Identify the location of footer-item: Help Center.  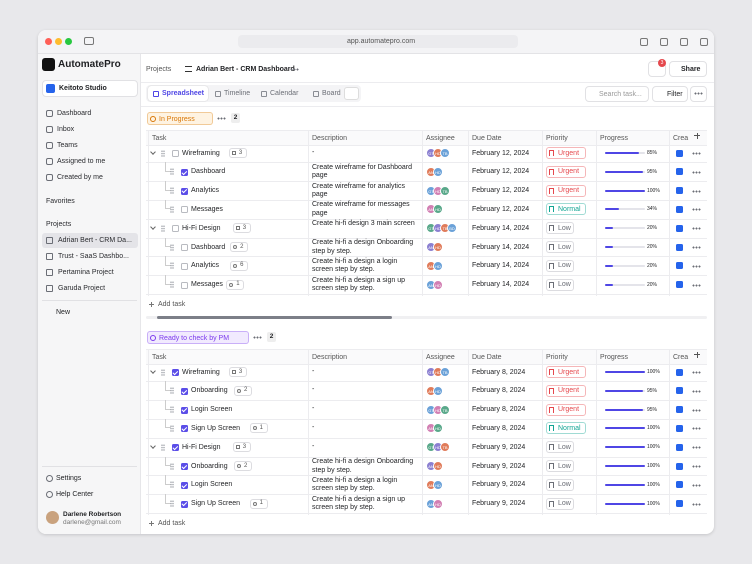
(75, 494).